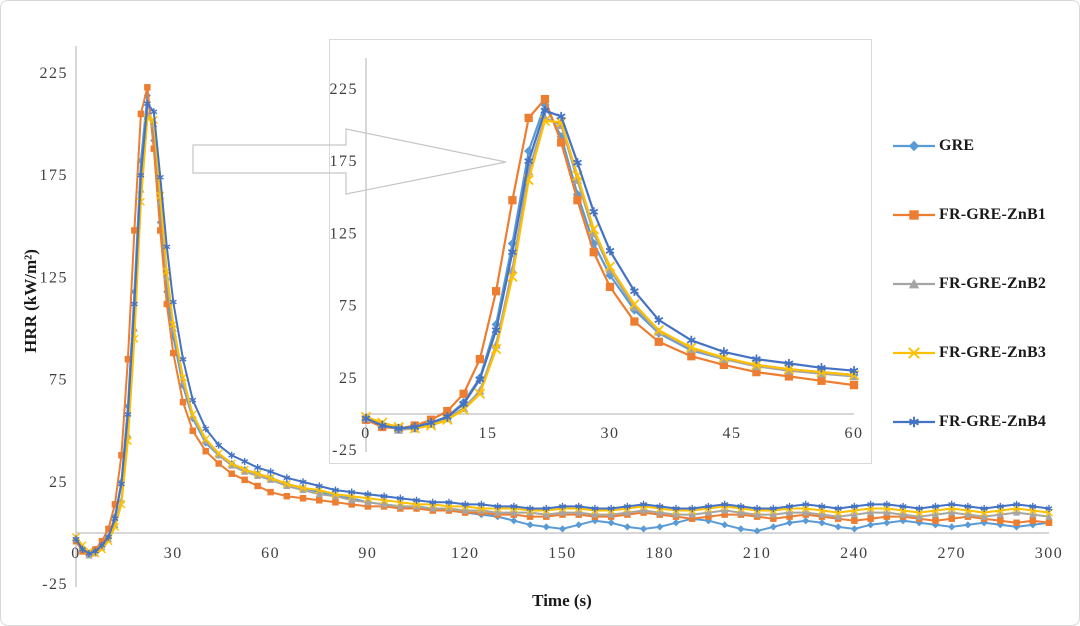 This screenshot has height=626, width=1080. Describe the element at coordinates (367, 553) in the screenshot. I see `tick-label: 90` at that location.